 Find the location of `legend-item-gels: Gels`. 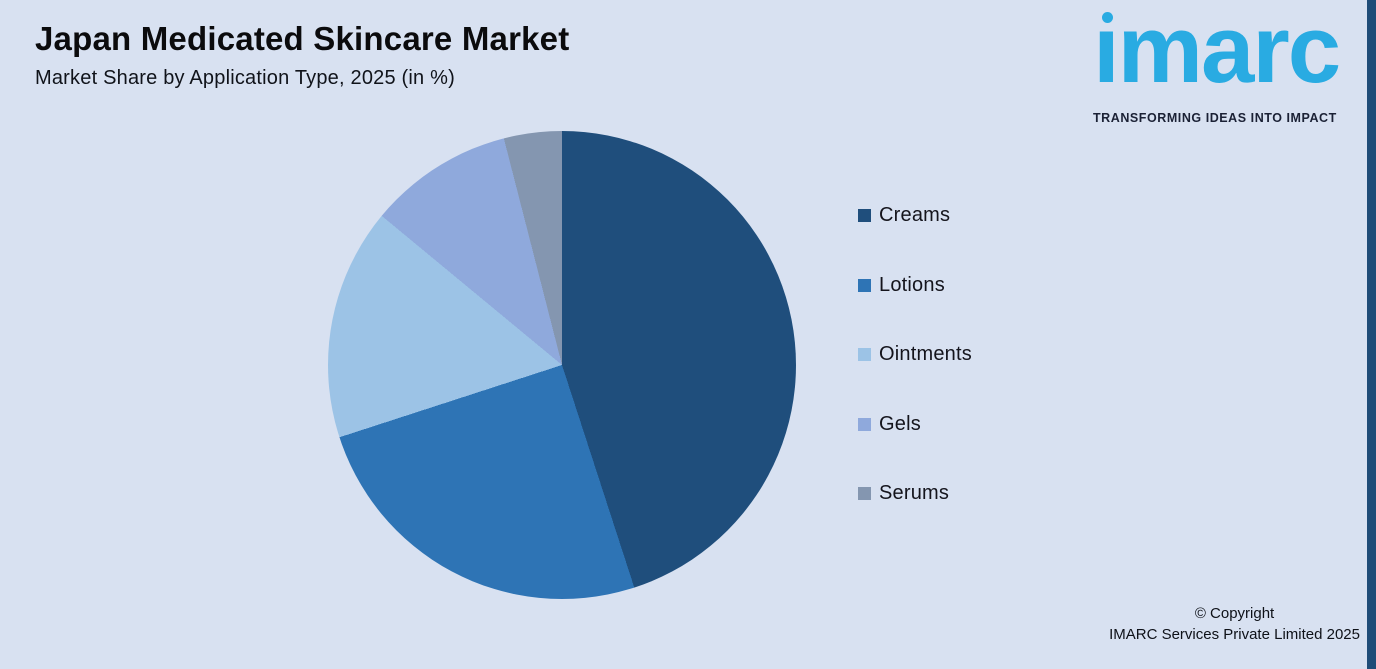

legend-item-gels: Gels is located at coordinates (915, 424).